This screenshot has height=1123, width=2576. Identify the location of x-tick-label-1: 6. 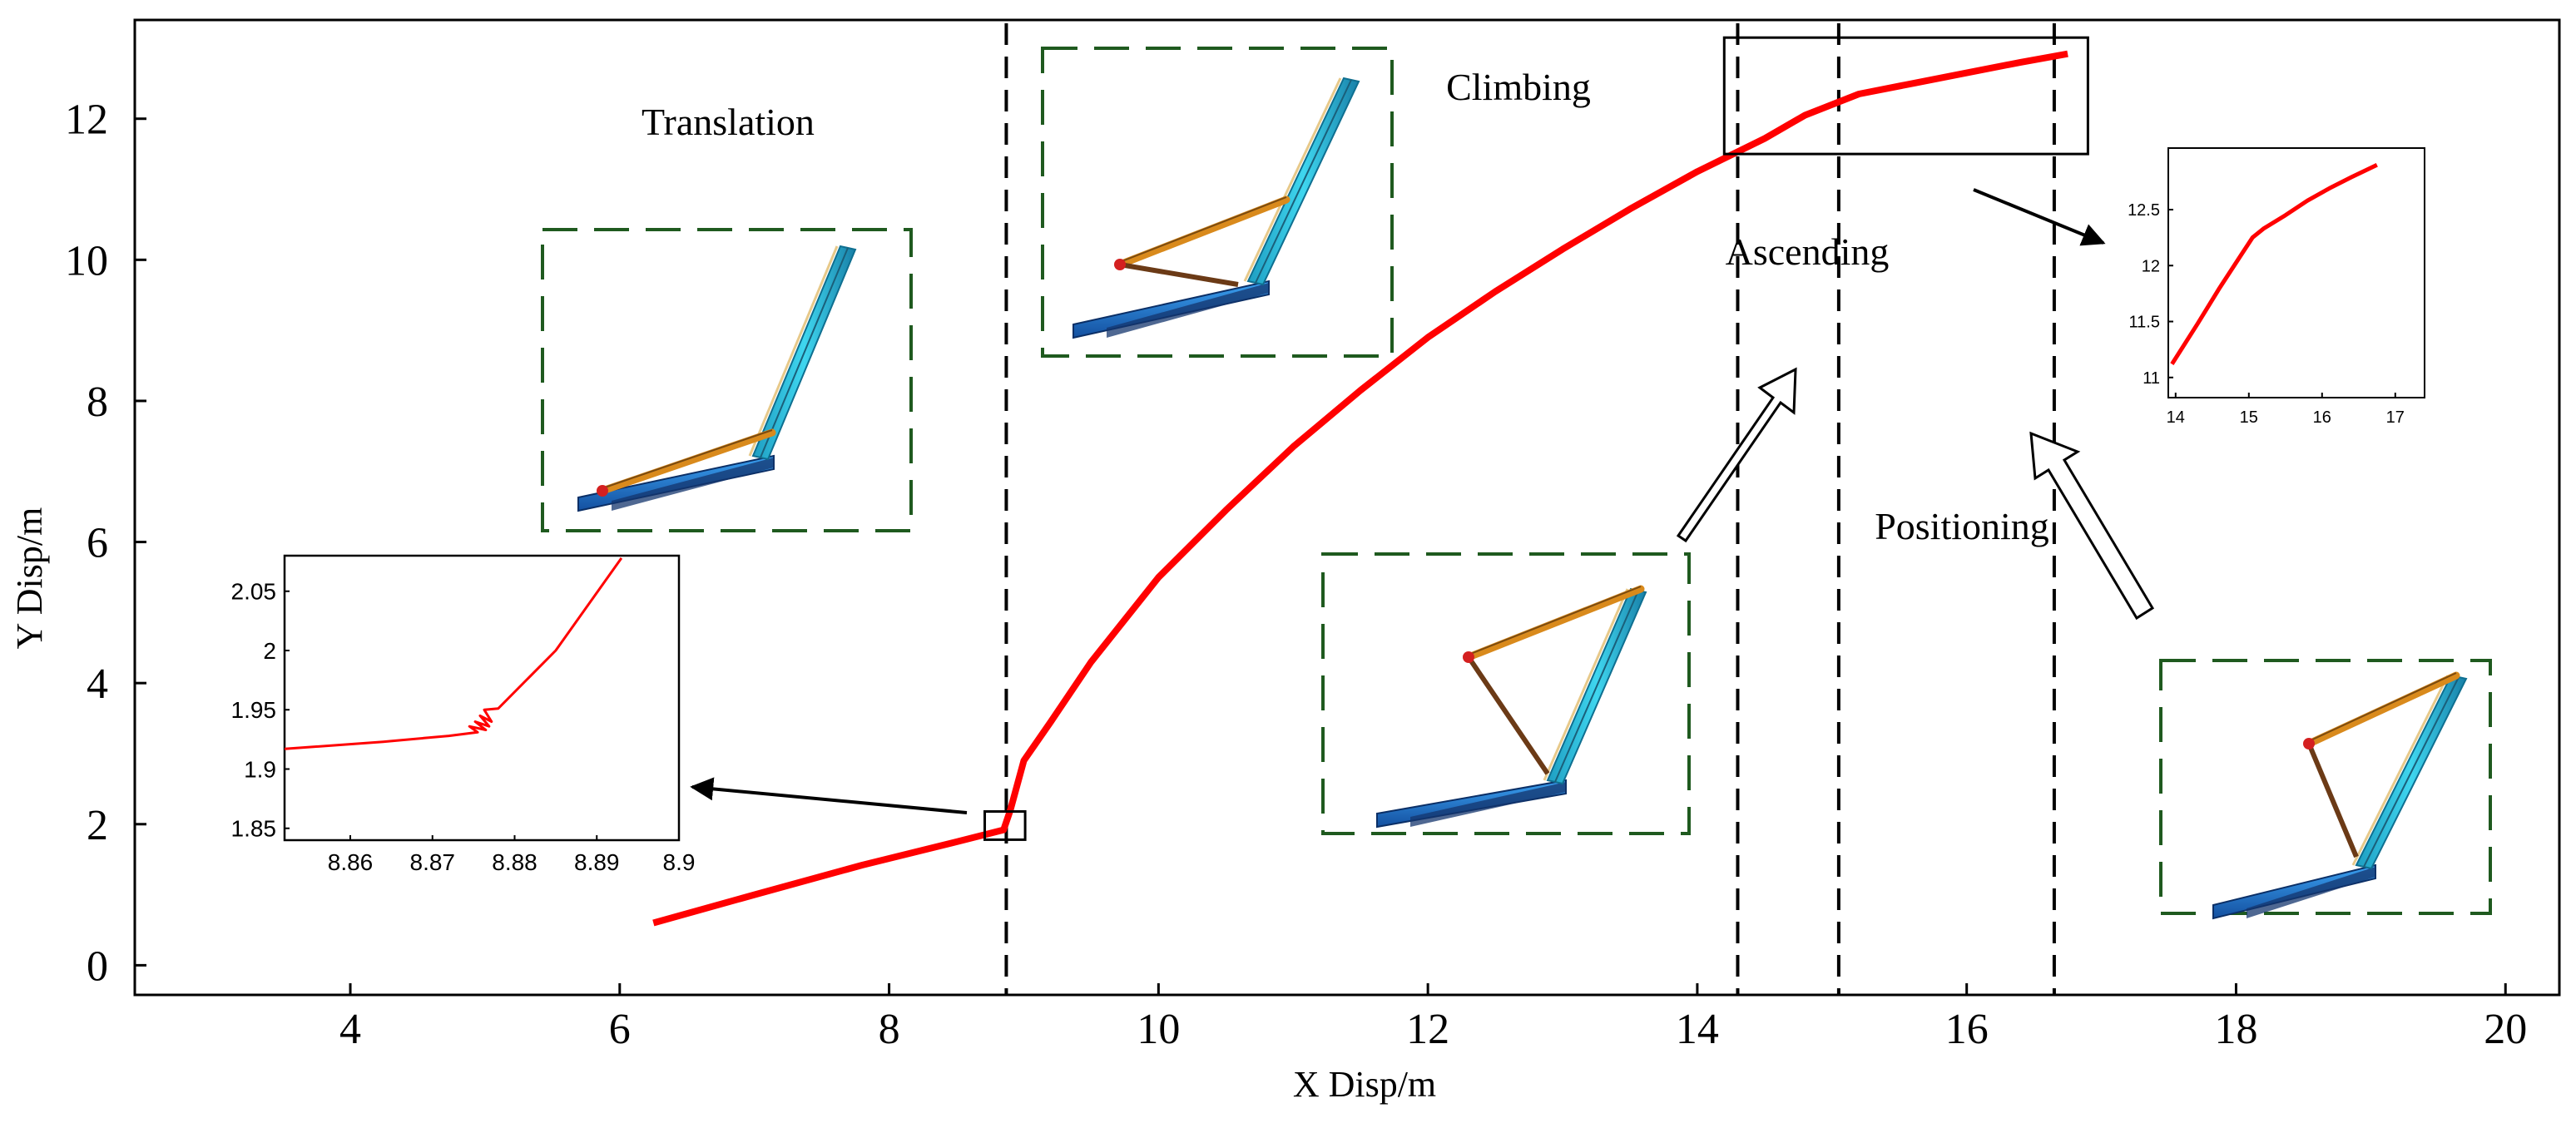
(620, 1029).